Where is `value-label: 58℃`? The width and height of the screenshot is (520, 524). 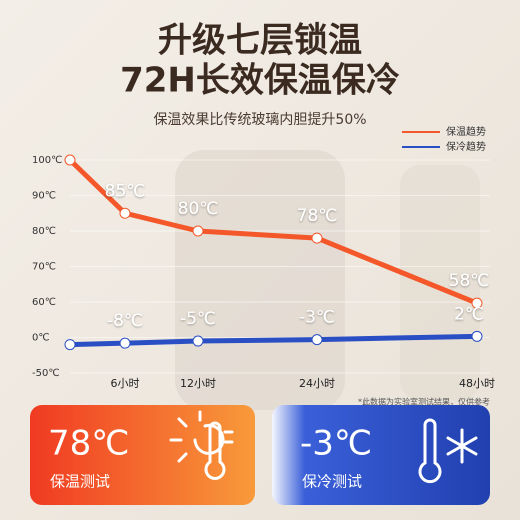
value-label: 58℃ is located at coordinates (469, 281).